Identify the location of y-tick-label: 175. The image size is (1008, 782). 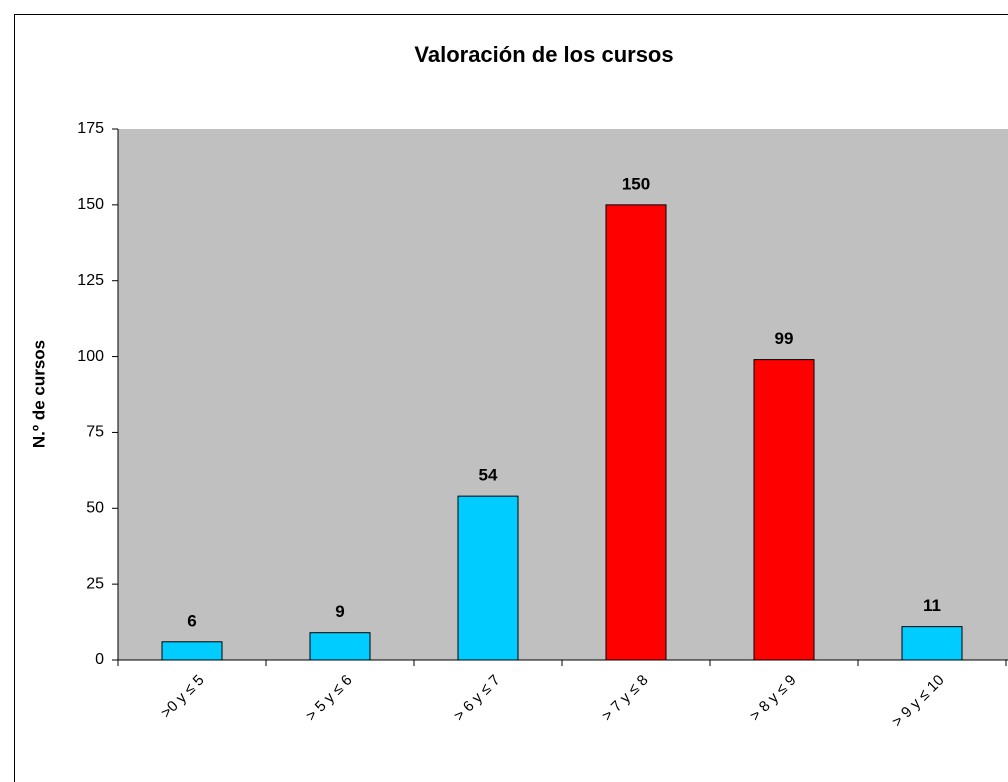
(90, 128).